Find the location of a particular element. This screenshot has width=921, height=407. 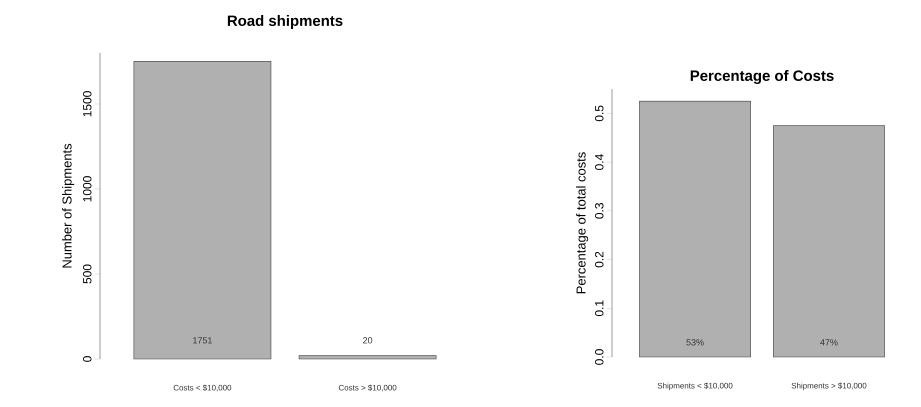

data-label: 53% is located at coordinates (695, 342).